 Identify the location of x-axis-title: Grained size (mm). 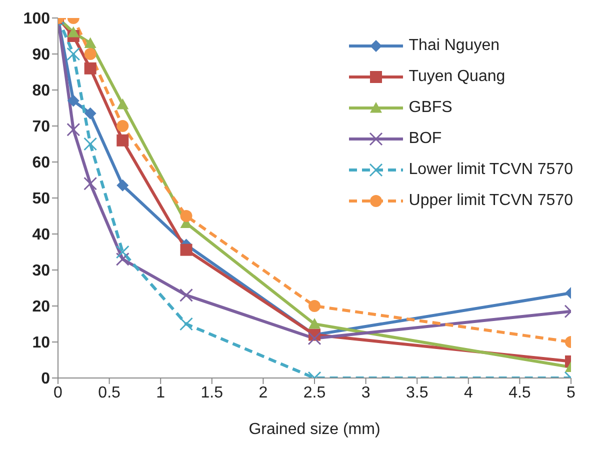
(314, 429).